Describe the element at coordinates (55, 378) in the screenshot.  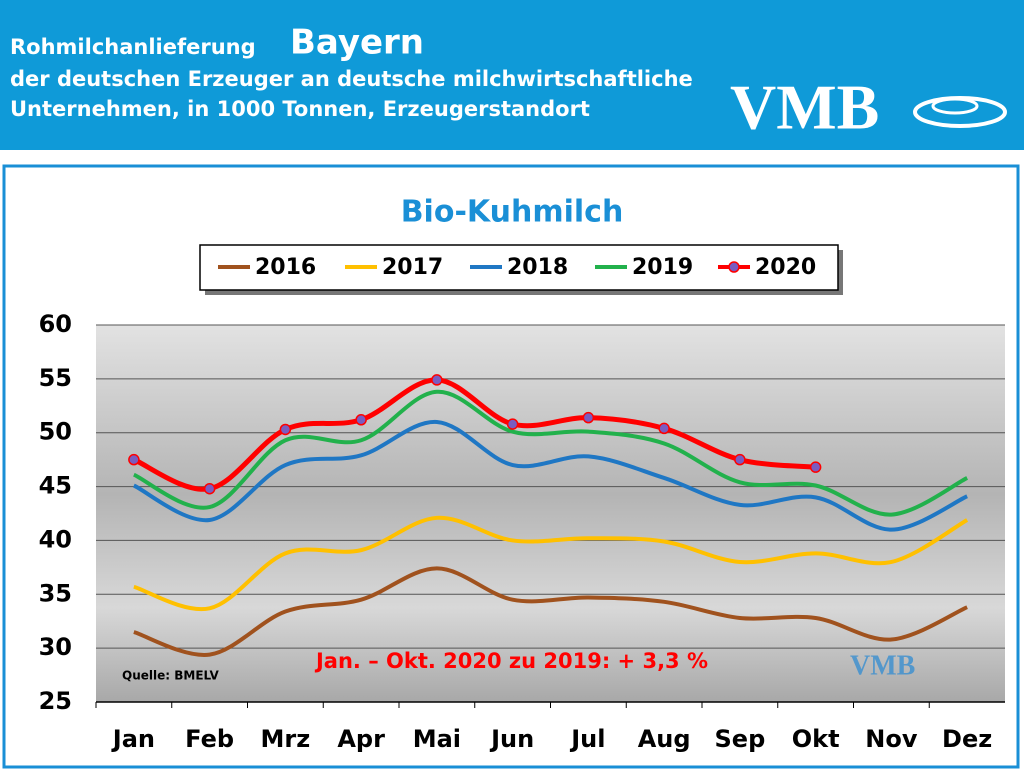
I see `y-tick-label: 55` at that location.